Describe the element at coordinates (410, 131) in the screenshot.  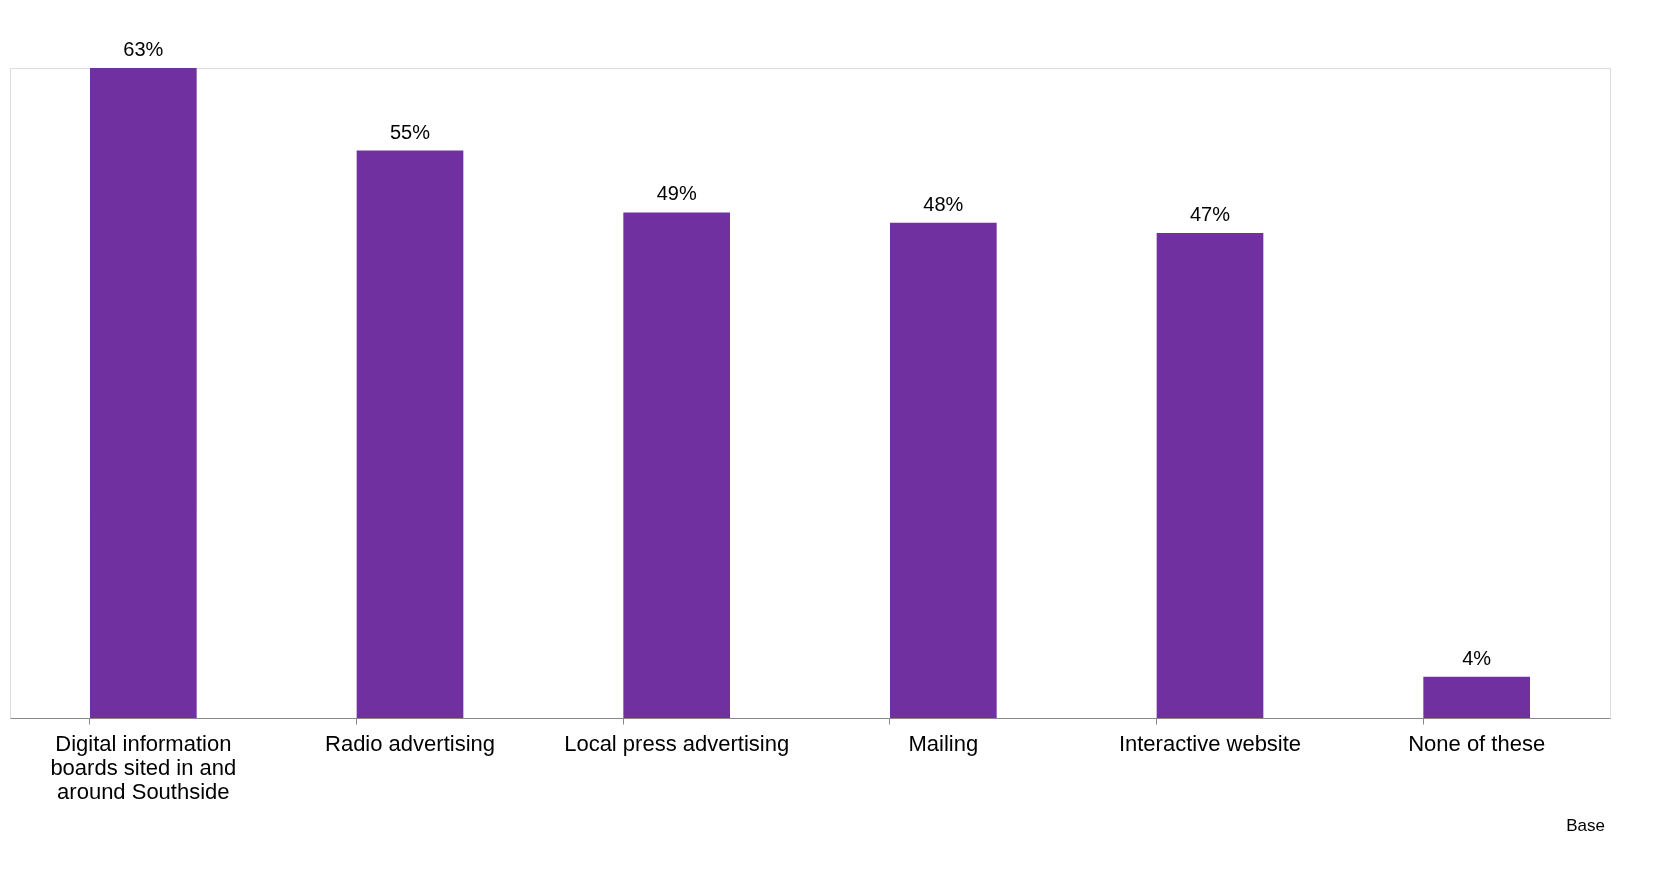
I see `data-label: 55%` at that location.